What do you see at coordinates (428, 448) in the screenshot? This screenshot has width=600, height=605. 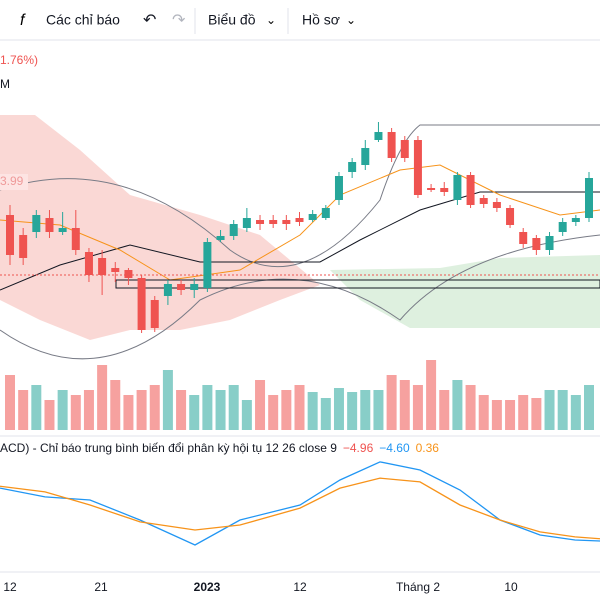 I see `hist-value: 0.36` at bounding box center [428, 448].